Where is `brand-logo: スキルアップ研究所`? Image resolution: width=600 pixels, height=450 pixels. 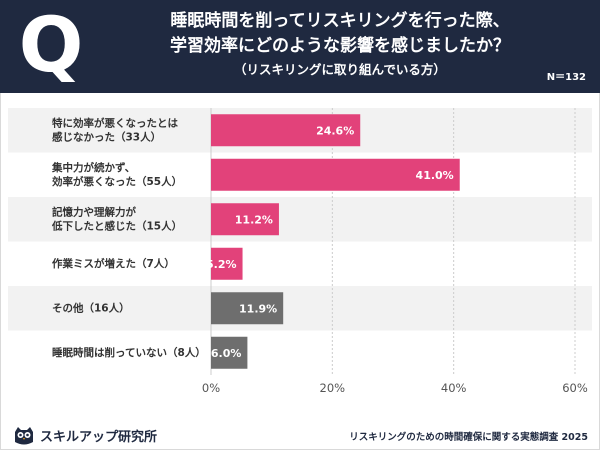 brand-logo: スキルアップ研究所 is located at coordinates (87, 436).